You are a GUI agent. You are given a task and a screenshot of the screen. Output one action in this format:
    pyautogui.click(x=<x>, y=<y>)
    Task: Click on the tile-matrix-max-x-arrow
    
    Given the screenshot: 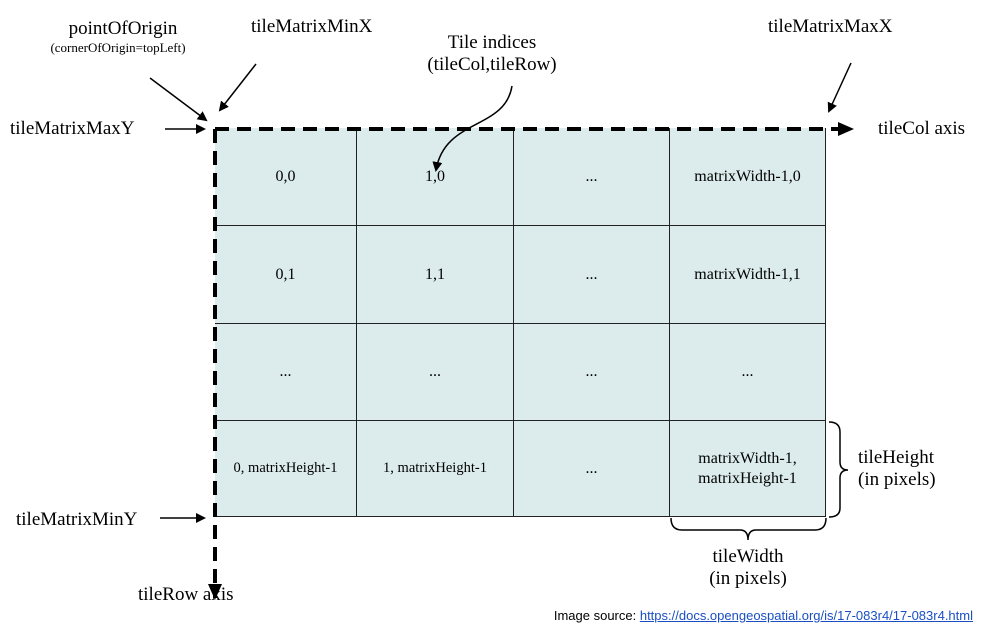 What is the action you would take?
    pyautogui.click(x=839, y=87)
    